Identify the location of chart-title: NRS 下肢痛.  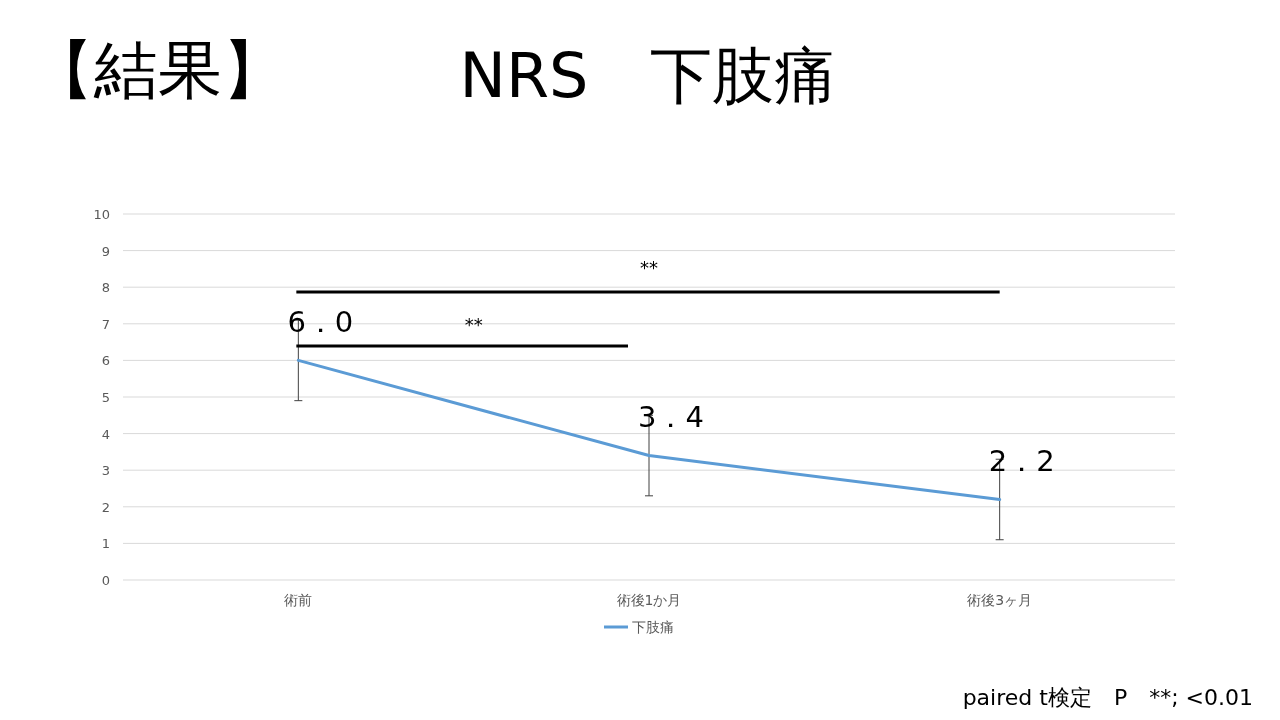
(648, 75).